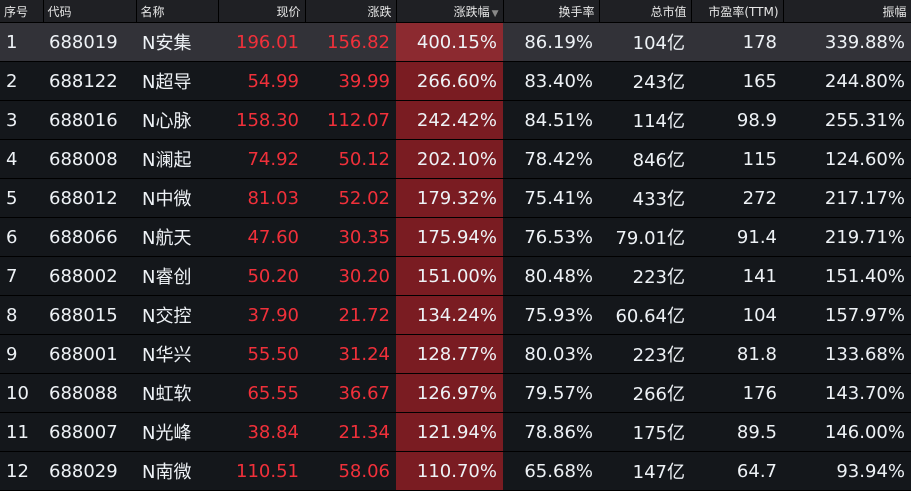 The image size is (911, 491). Describe the element at coordinates (177, 198) in the screenshot. I see `cell-name: N中微` at that location.